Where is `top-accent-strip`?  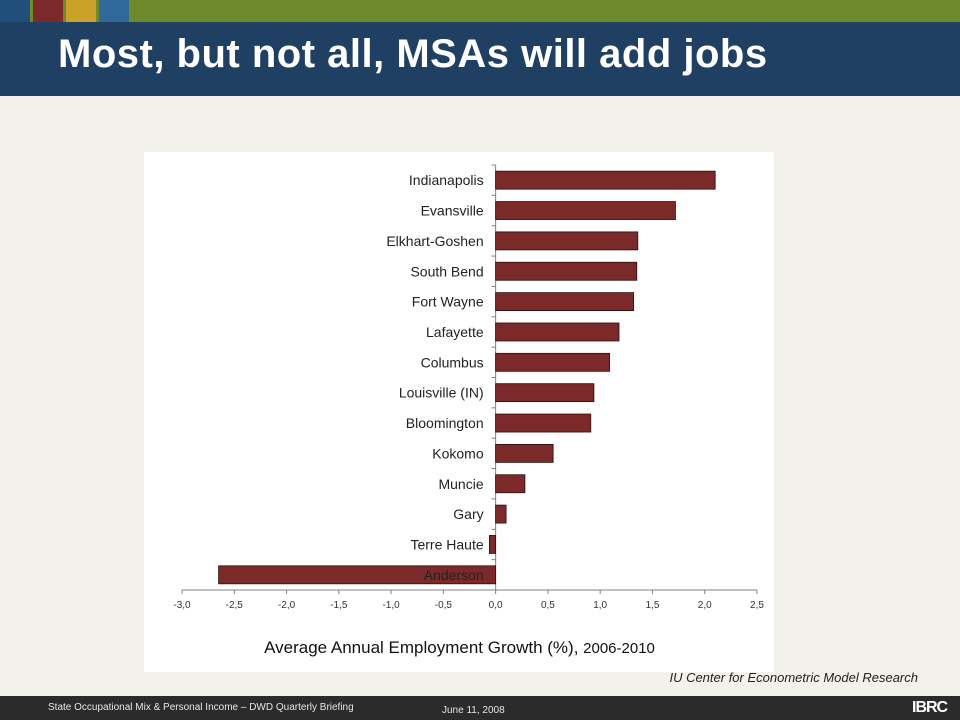 top-accent-strip is located at coordinates (480, 11).